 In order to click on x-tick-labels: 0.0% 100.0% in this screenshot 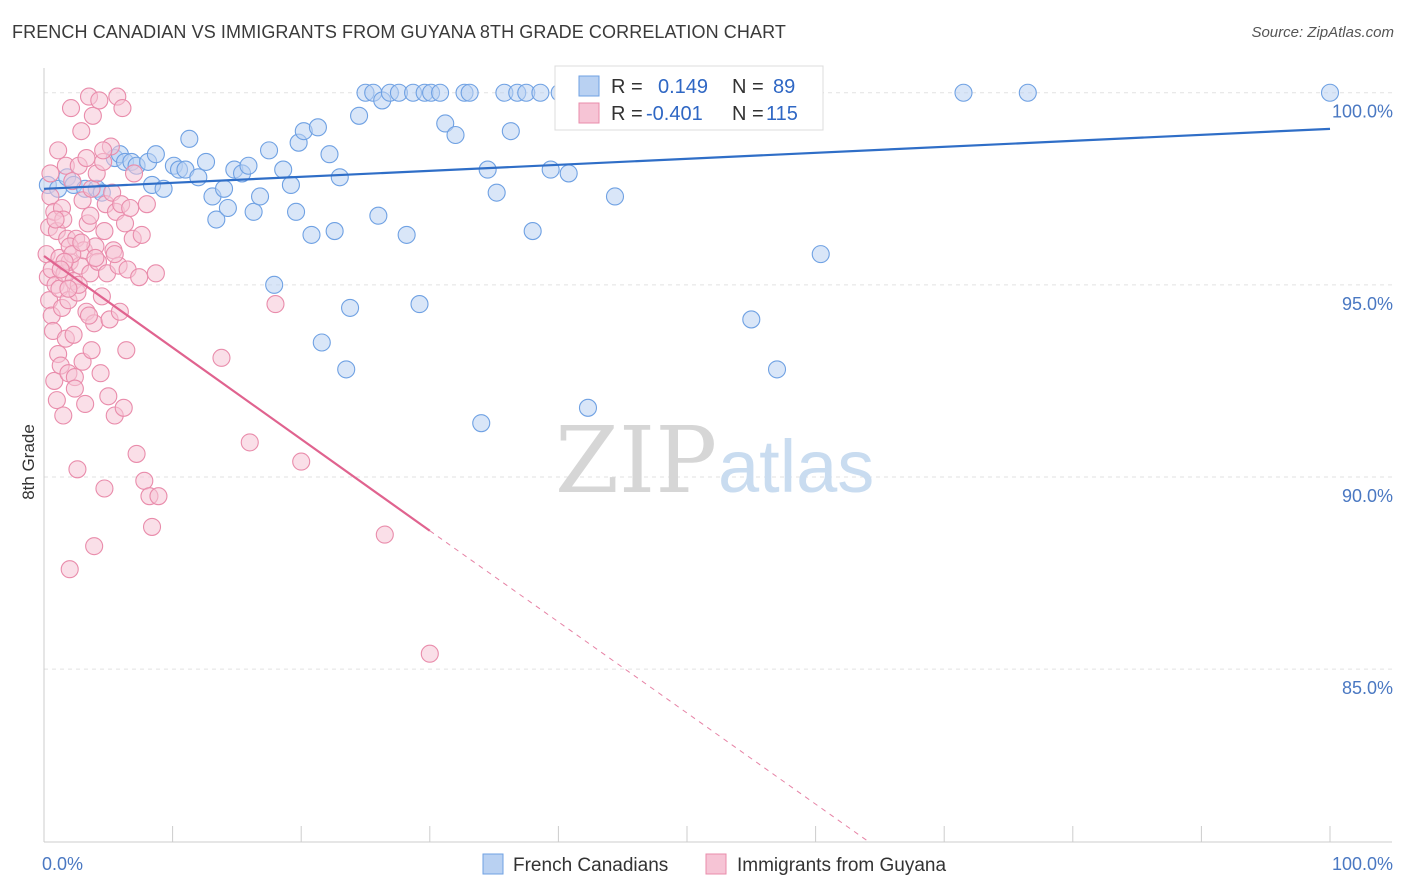, I will do `click(717, 864)`.